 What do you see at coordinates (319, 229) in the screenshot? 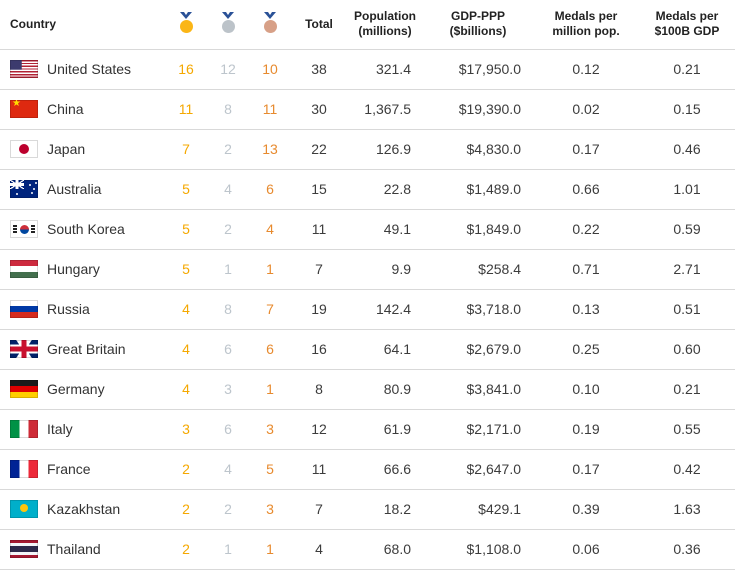
I see `total-count: 11` at bounding box center [319, 229].